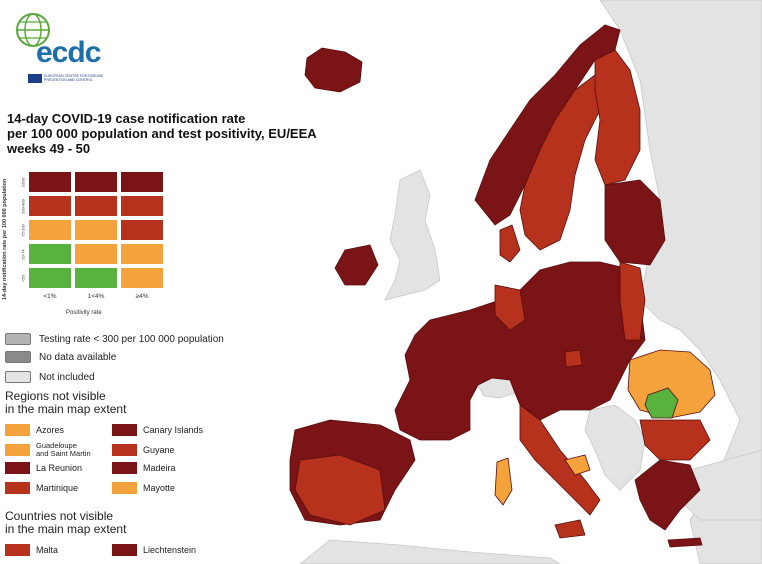 This screenshot has width=762, height=564. What do you see at coordinates (685, 542) in the screenshot?
I see `crete` at bounding box center [685, 542].